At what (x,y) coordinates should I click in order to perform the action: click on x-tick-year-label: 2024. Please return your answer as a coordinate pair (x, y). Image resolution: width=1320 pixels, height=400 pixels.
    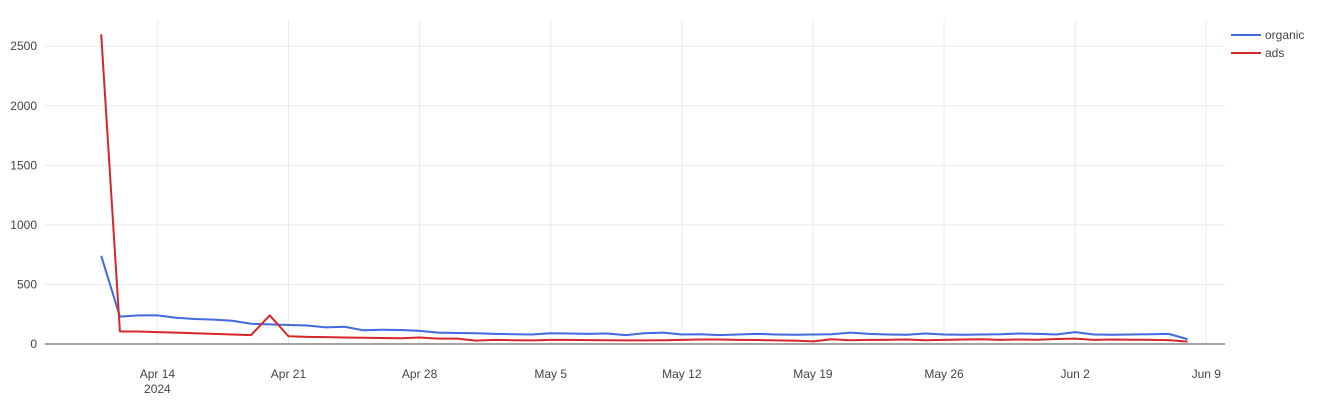
    Looking at the image, I should click on (157, 389).